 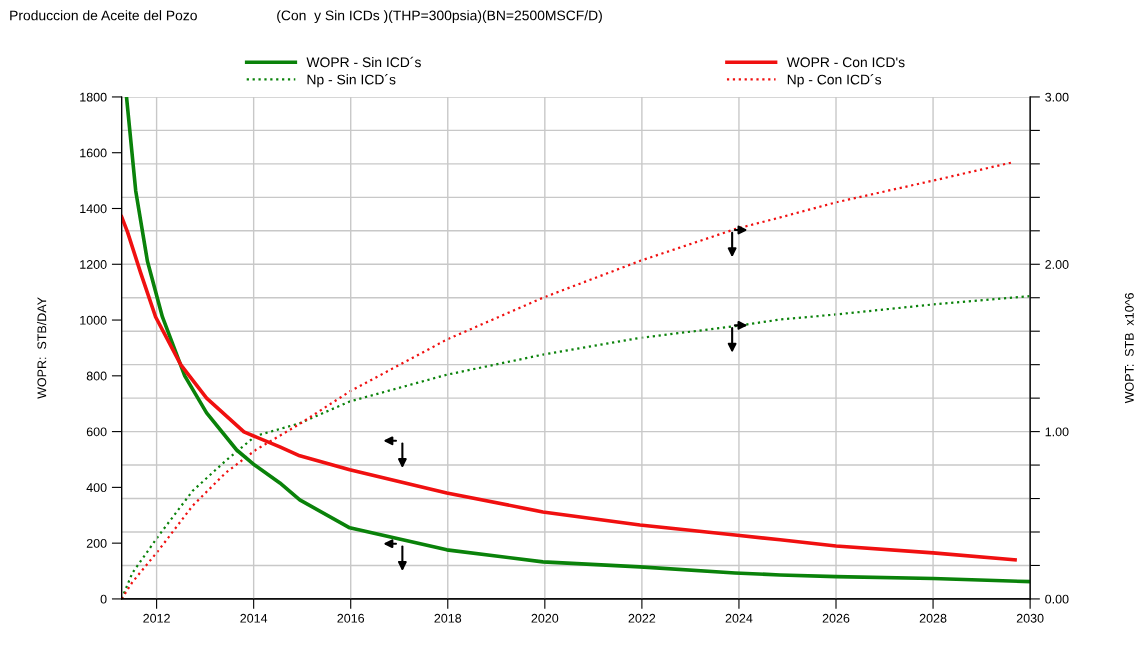 What do you see at coordinates (1057, 264) in the screenshot?
I see `y2-tick-label: 2.00` at bounding box center [1057, 264].